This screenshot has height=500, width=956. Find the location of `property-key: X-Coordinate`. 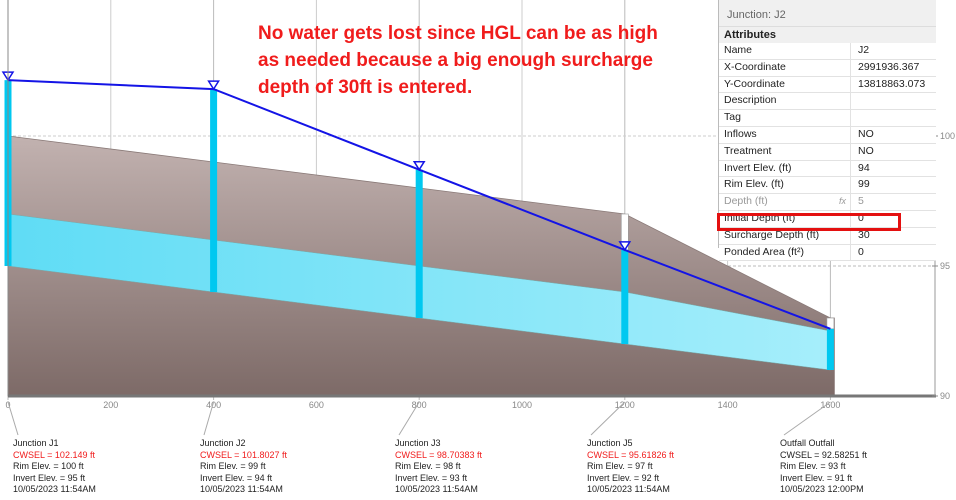

property-key: X-Coordinate is located at coordinates (785, 67).